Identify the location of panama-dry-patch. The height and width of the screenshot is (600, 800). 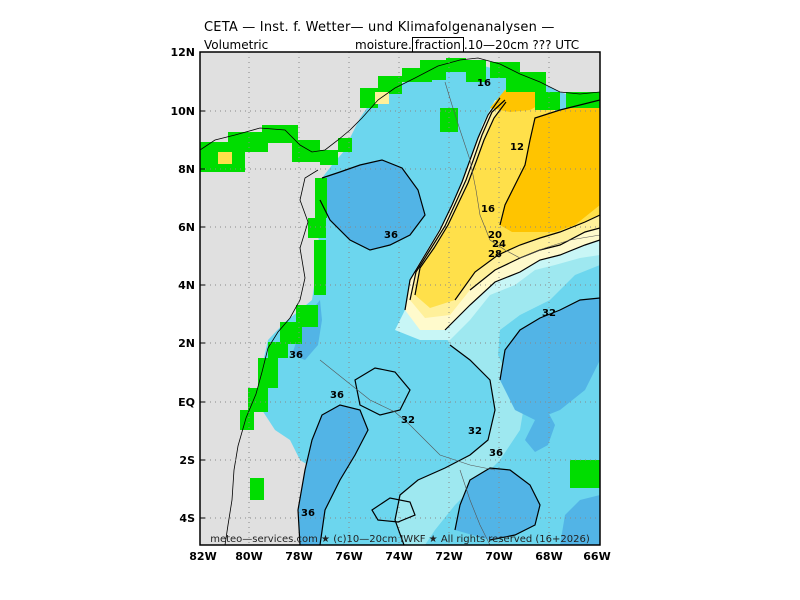
(225, 158).